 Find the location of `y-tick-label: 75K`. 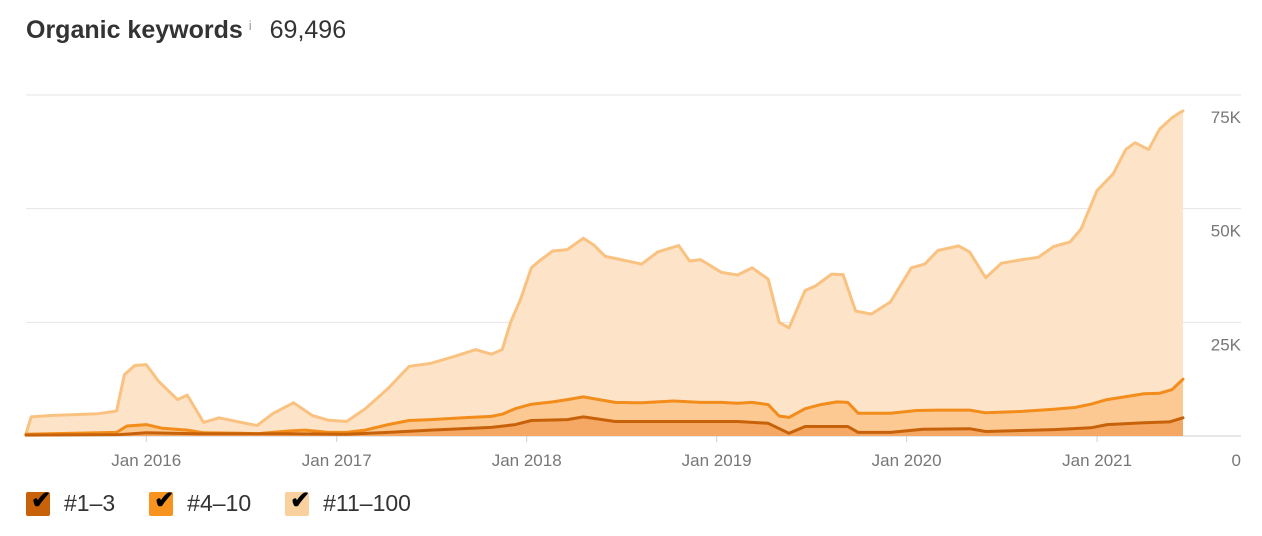

y-tick-label: 75K is located at coordinates (1226, 117).